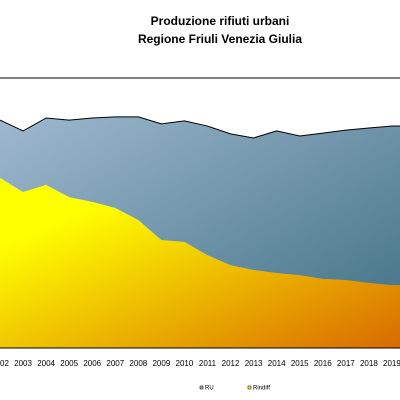 Image resolution: width=400 pixels, height=400 pixels. Describe the element at coordinates (220, 21) in the screenshot. I see `chart-title: Produzione rifiuti urbani` at that location.